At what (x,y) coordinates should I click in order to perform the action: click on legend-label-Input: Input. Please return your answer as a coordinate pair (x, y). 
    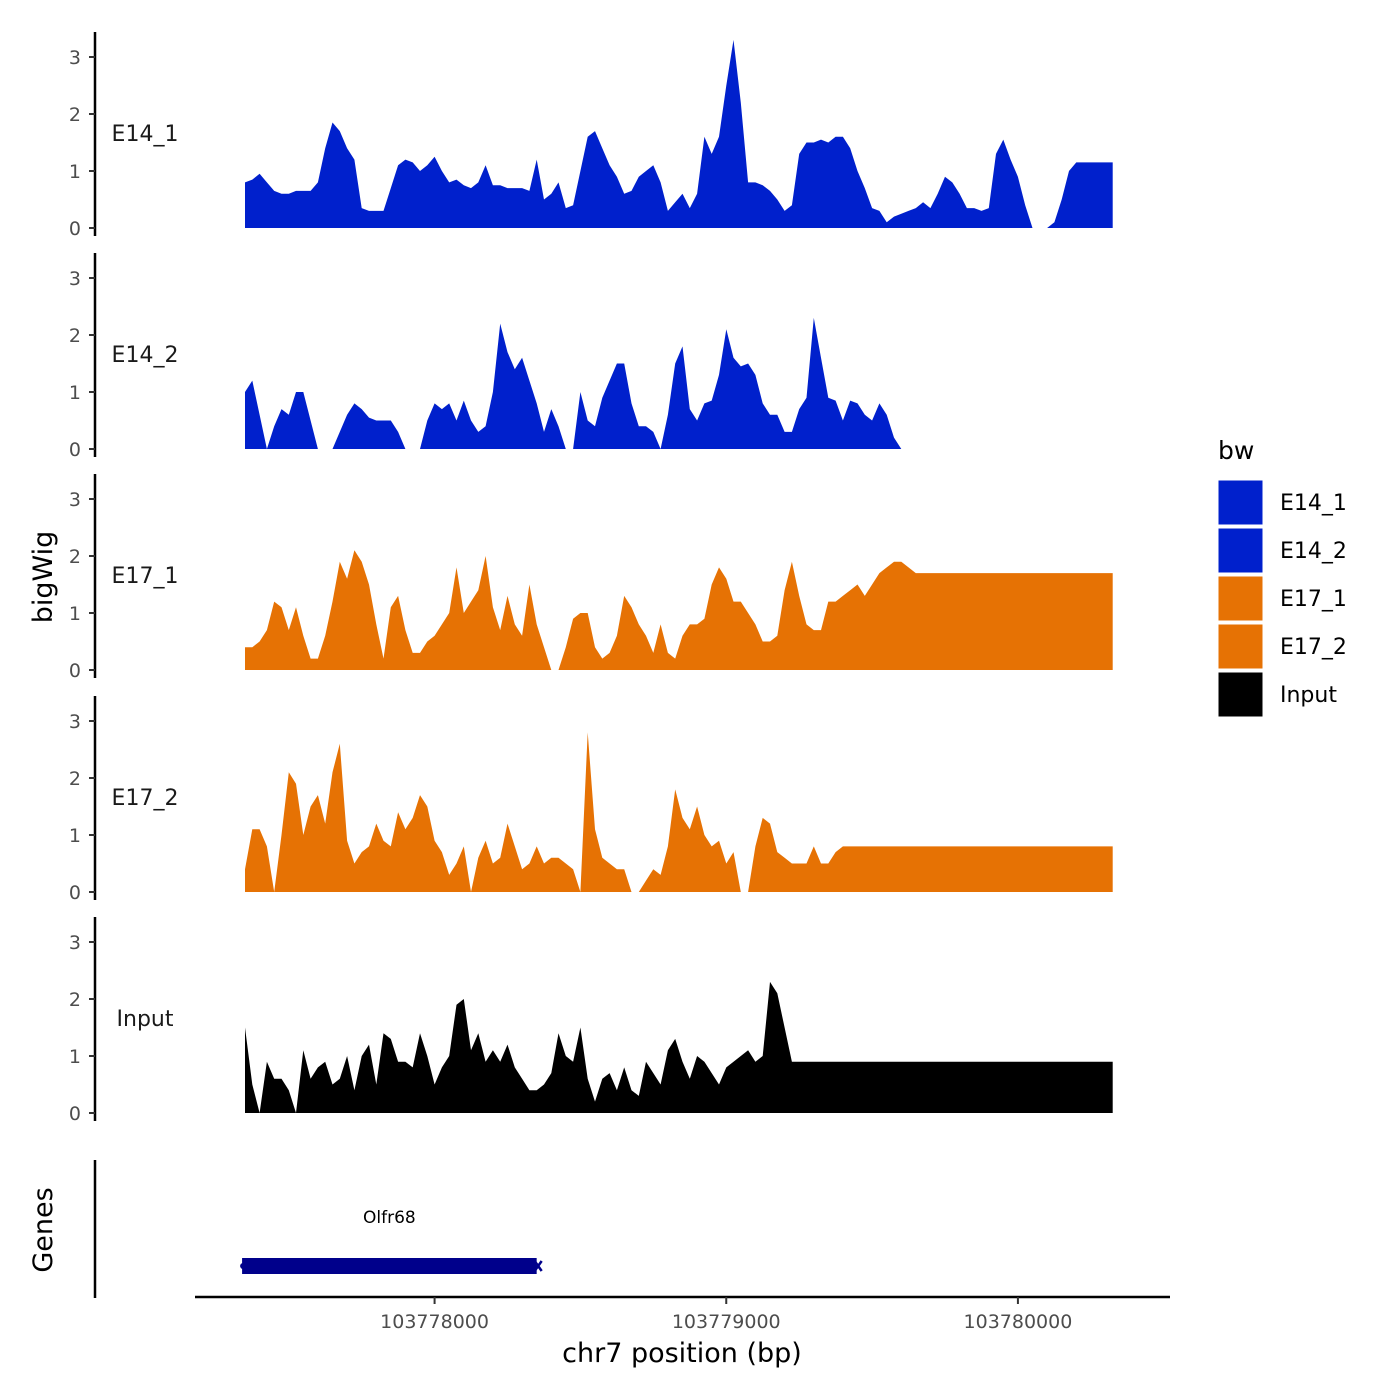
    Looking at the image, I should click on (1308, 695).